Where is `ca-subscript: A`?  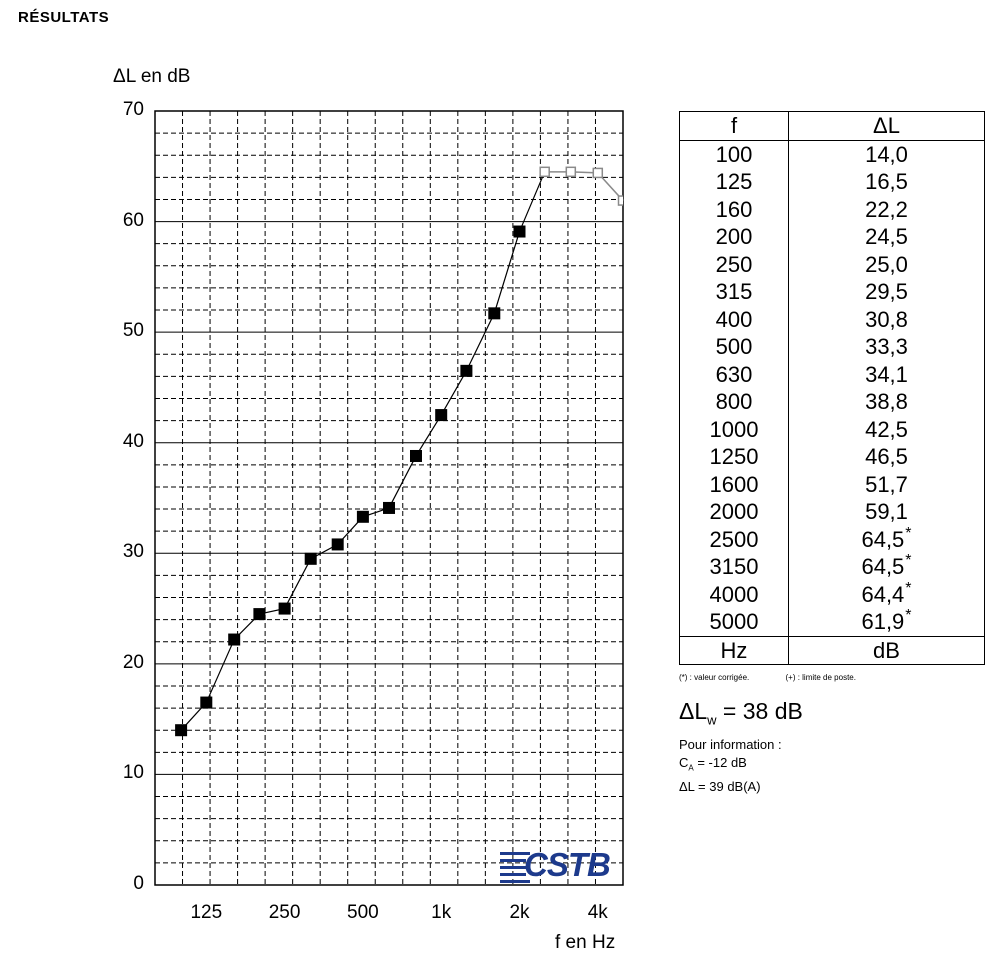
ca-subscript: A is located at coordinates (691, 768).